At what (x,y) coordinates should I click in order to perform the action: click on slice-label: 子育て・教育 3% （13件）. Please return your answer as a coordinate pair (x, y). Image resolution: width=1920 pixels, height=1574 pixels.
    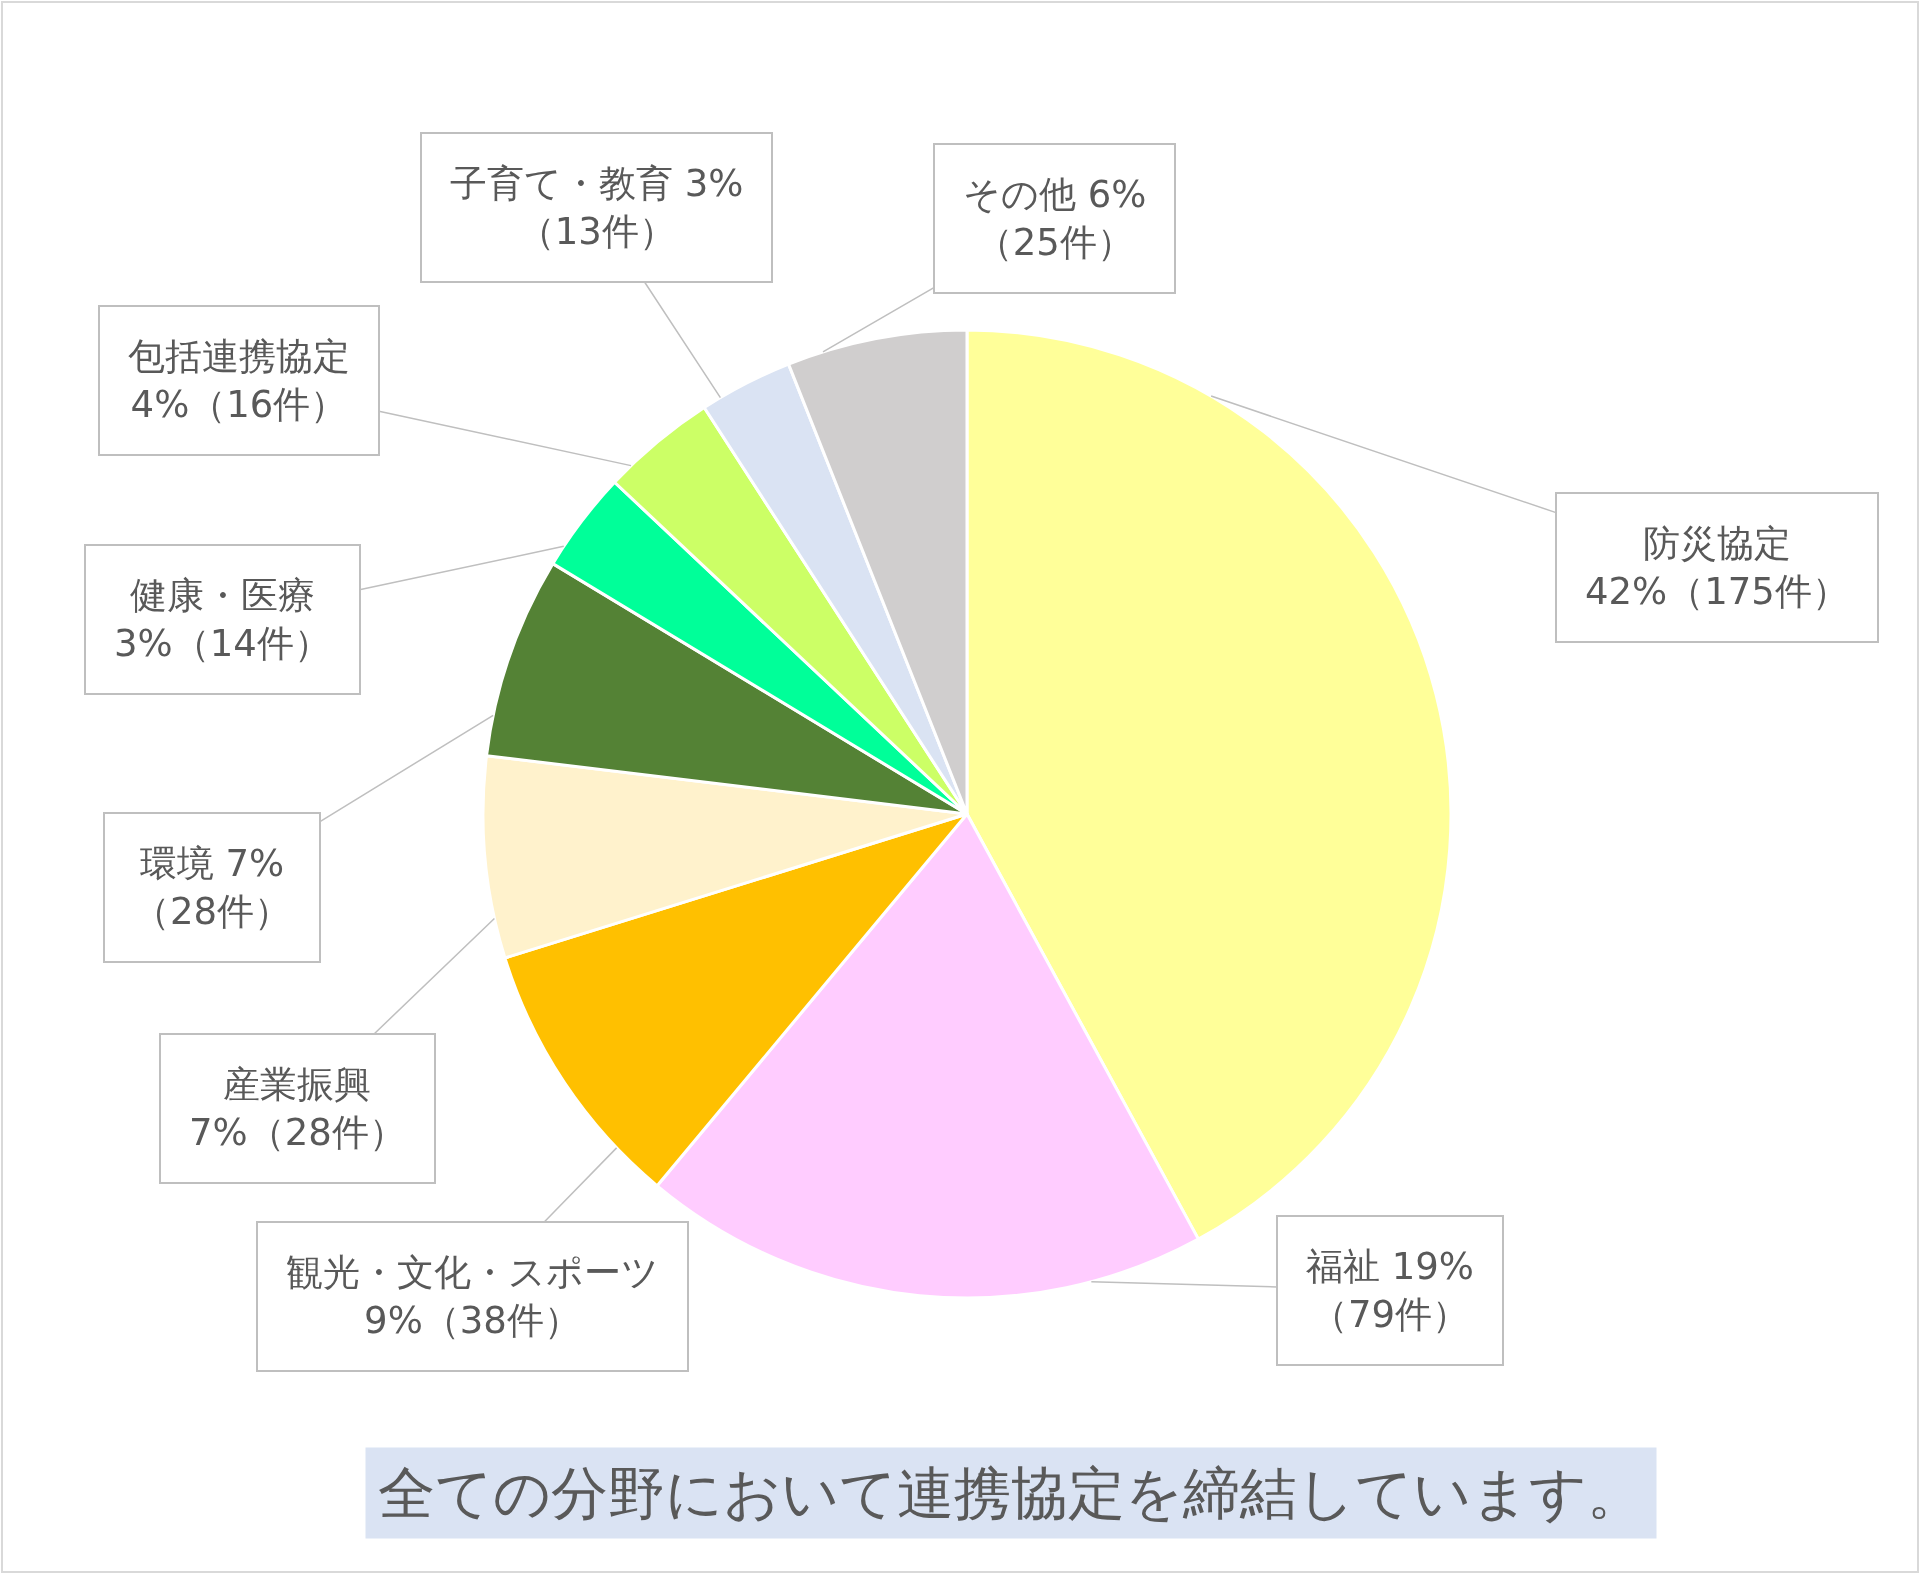
    Looking at the image, I should click on (597, 208).